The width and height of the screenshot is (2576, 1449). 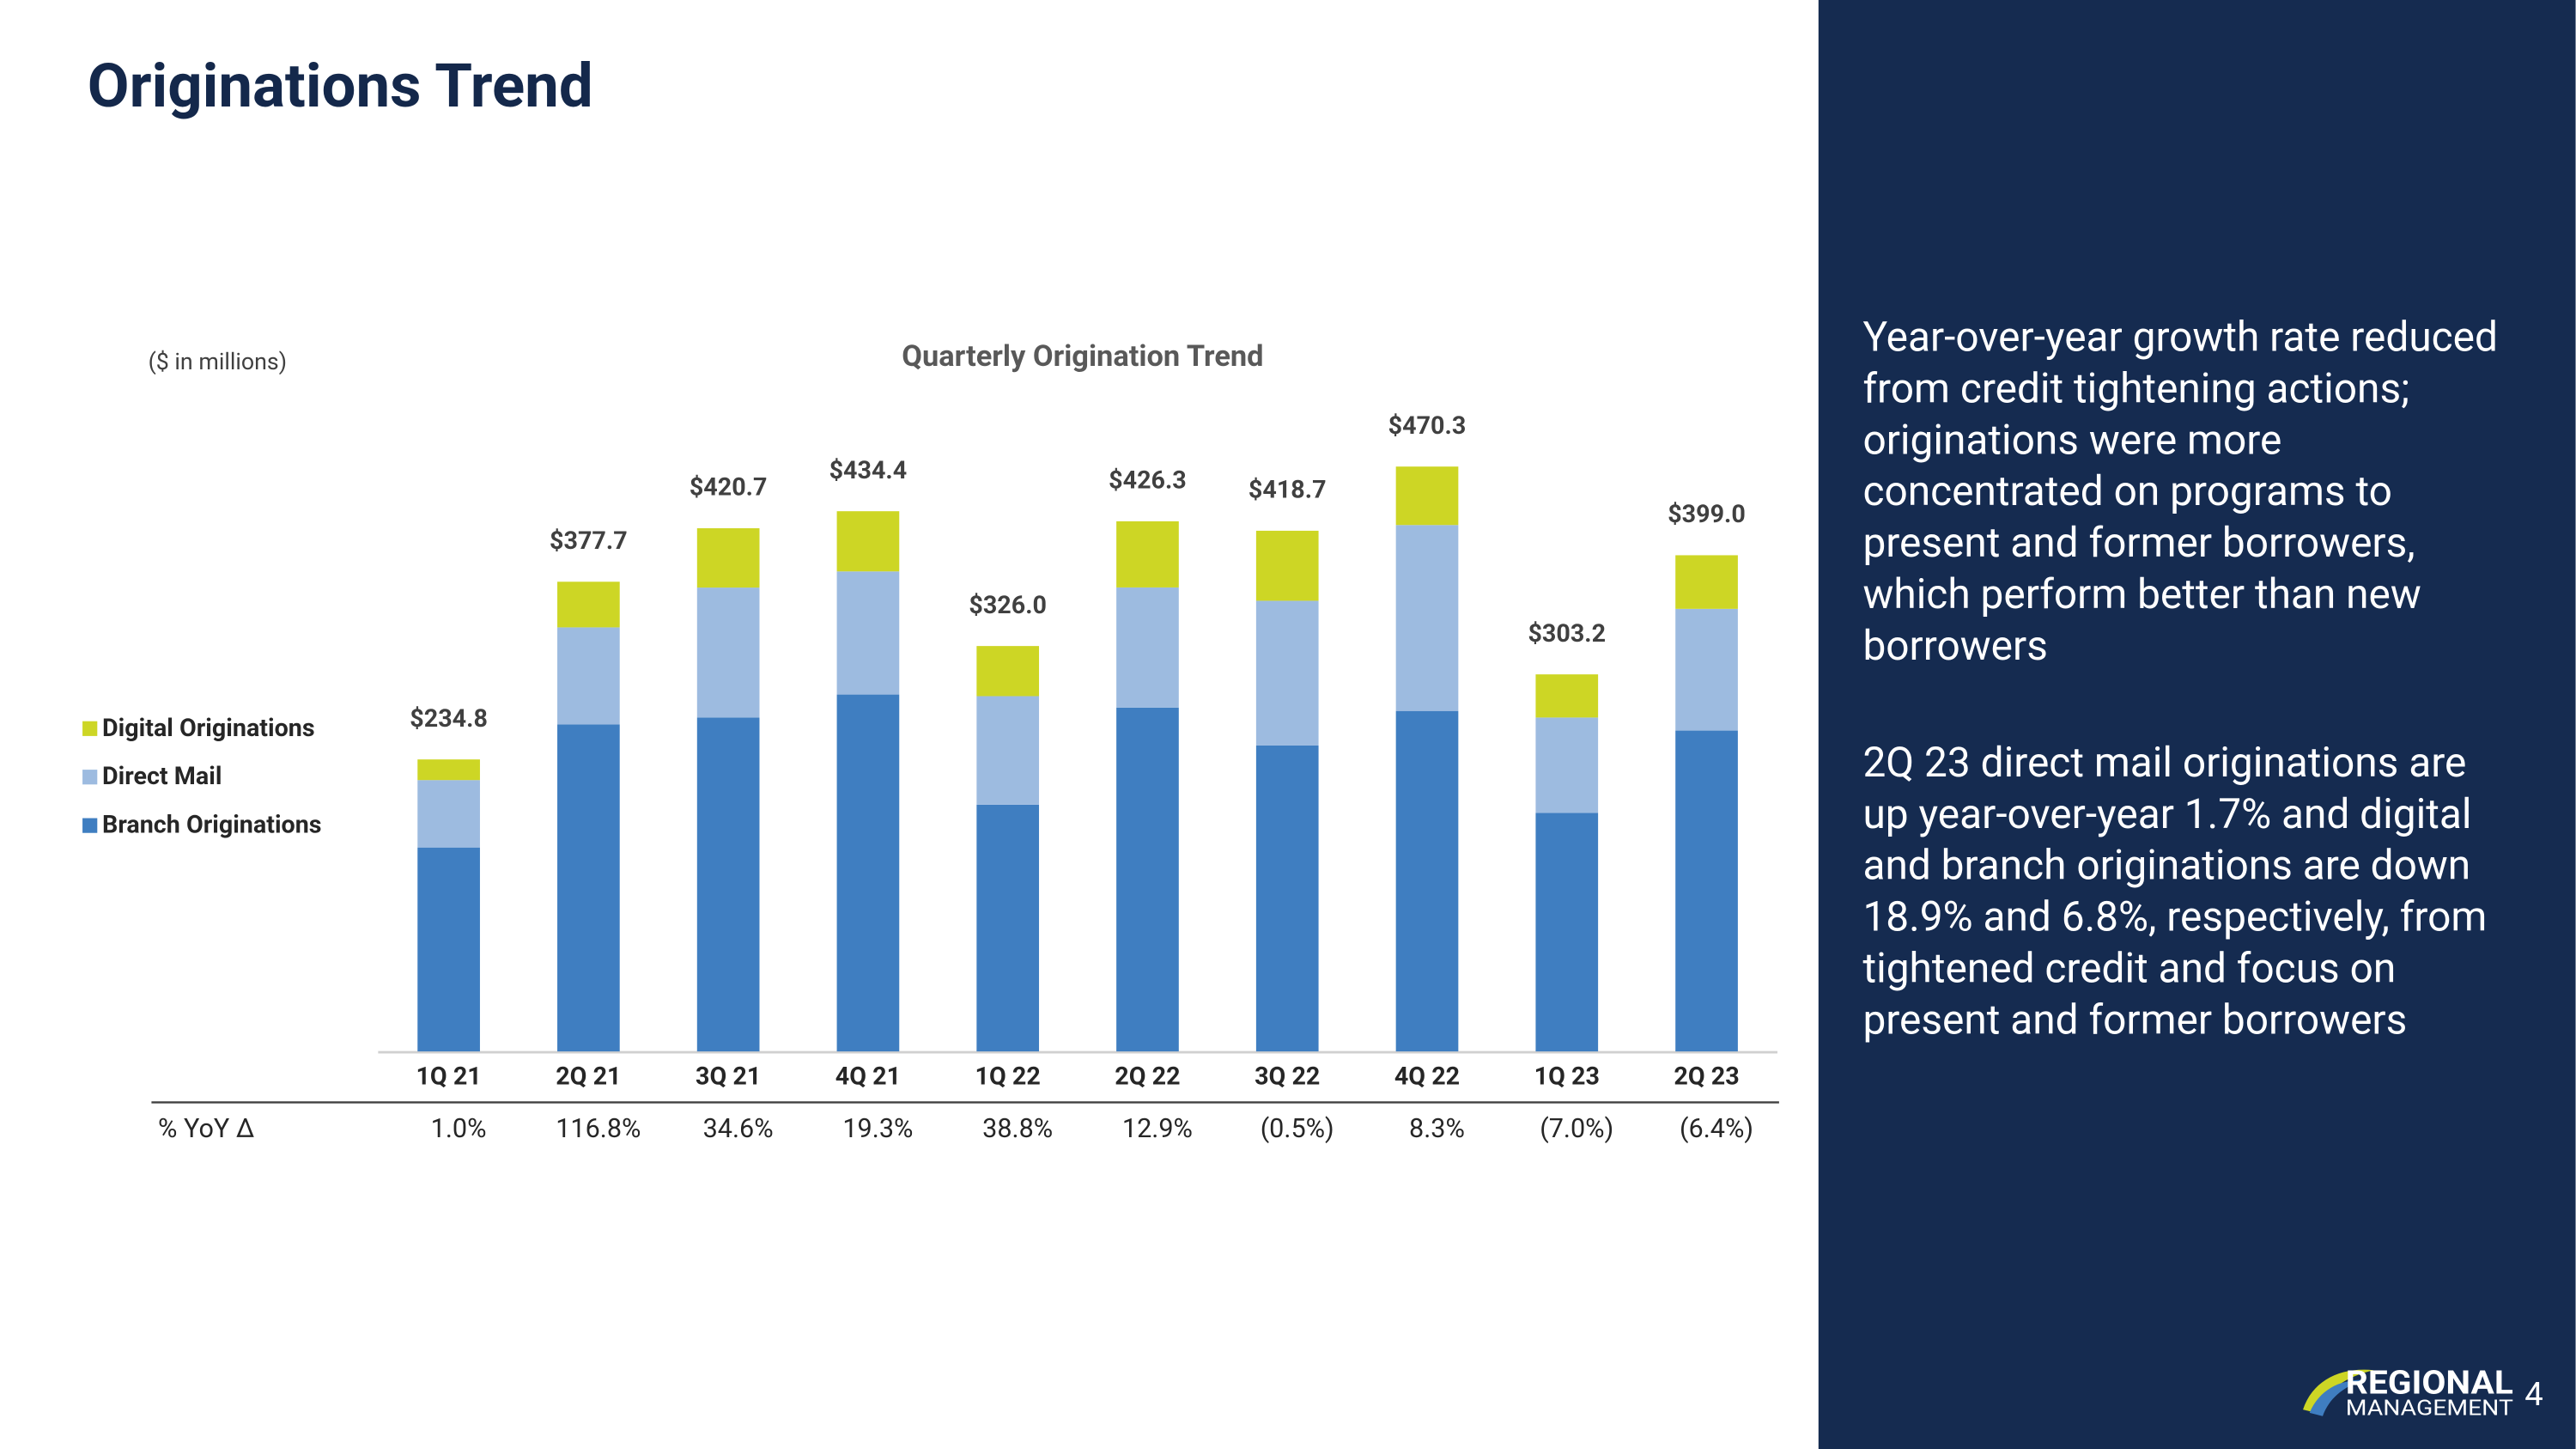 What do you see at coordinates (2429, 1409) in the screenshot?
I see `logo-text: MANAGEMENT` at bounding box center [2429, 1409].